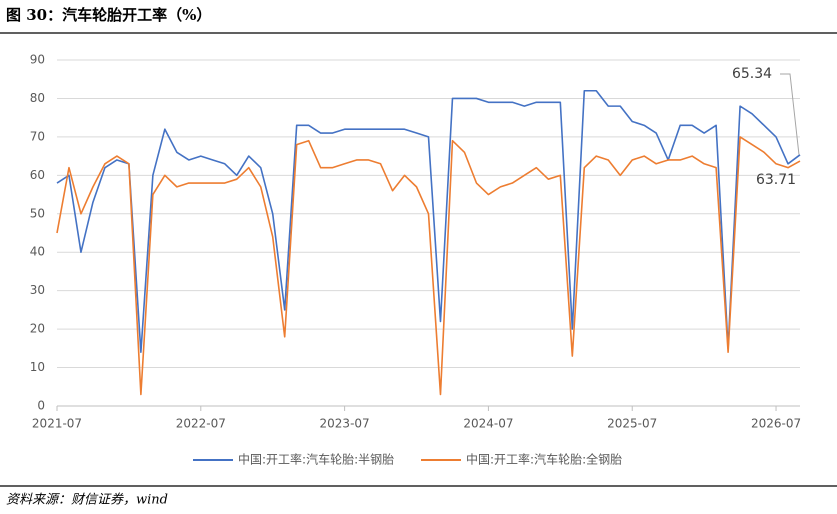  What do you see at coordinates (37, 252) in the screenshot?
I see `y-tick-label: 40` at bounding box center [37, 252].